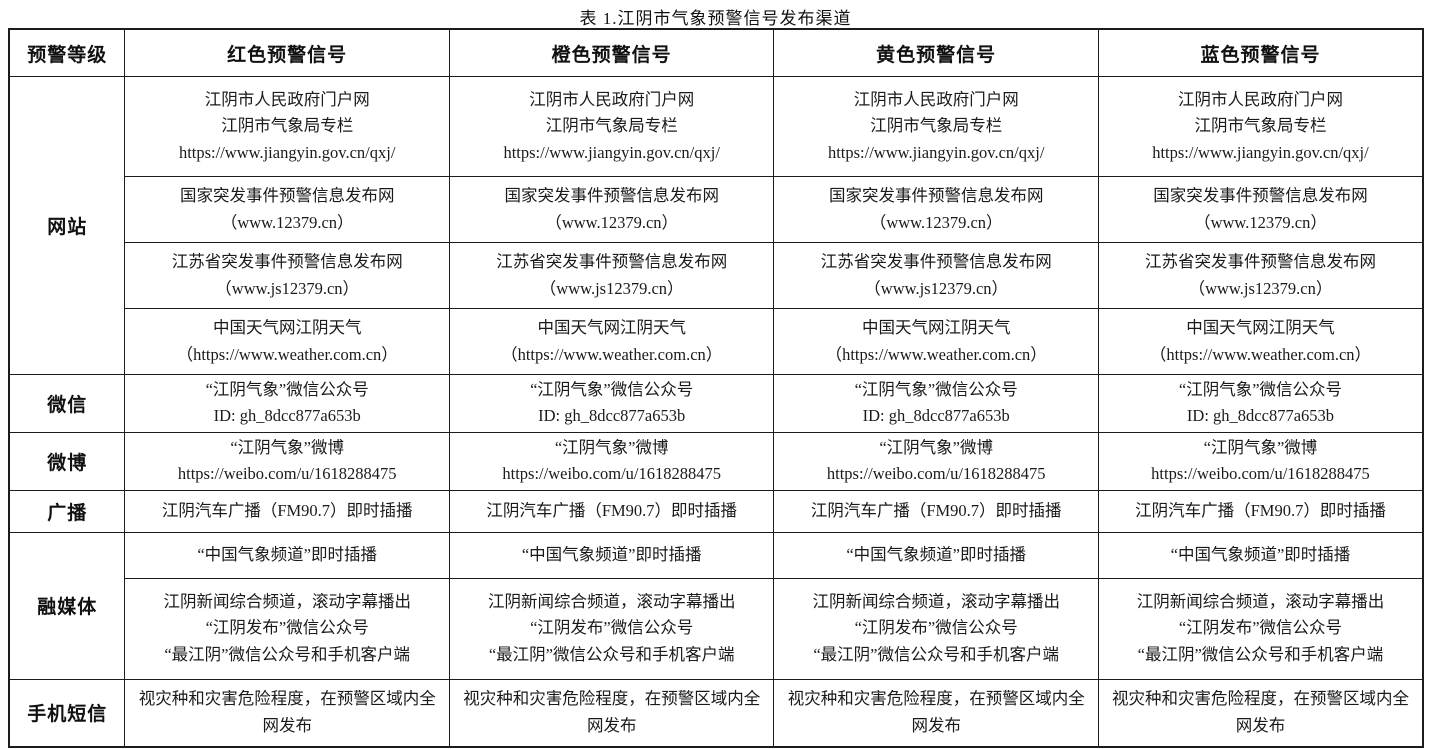 This screenshot has width=1431, height=749. I want to click on channel-cell-sms-broadcast-yellow: 视灾种和灾害危险程度，在预警区域内全网发布, so click(936, 713).